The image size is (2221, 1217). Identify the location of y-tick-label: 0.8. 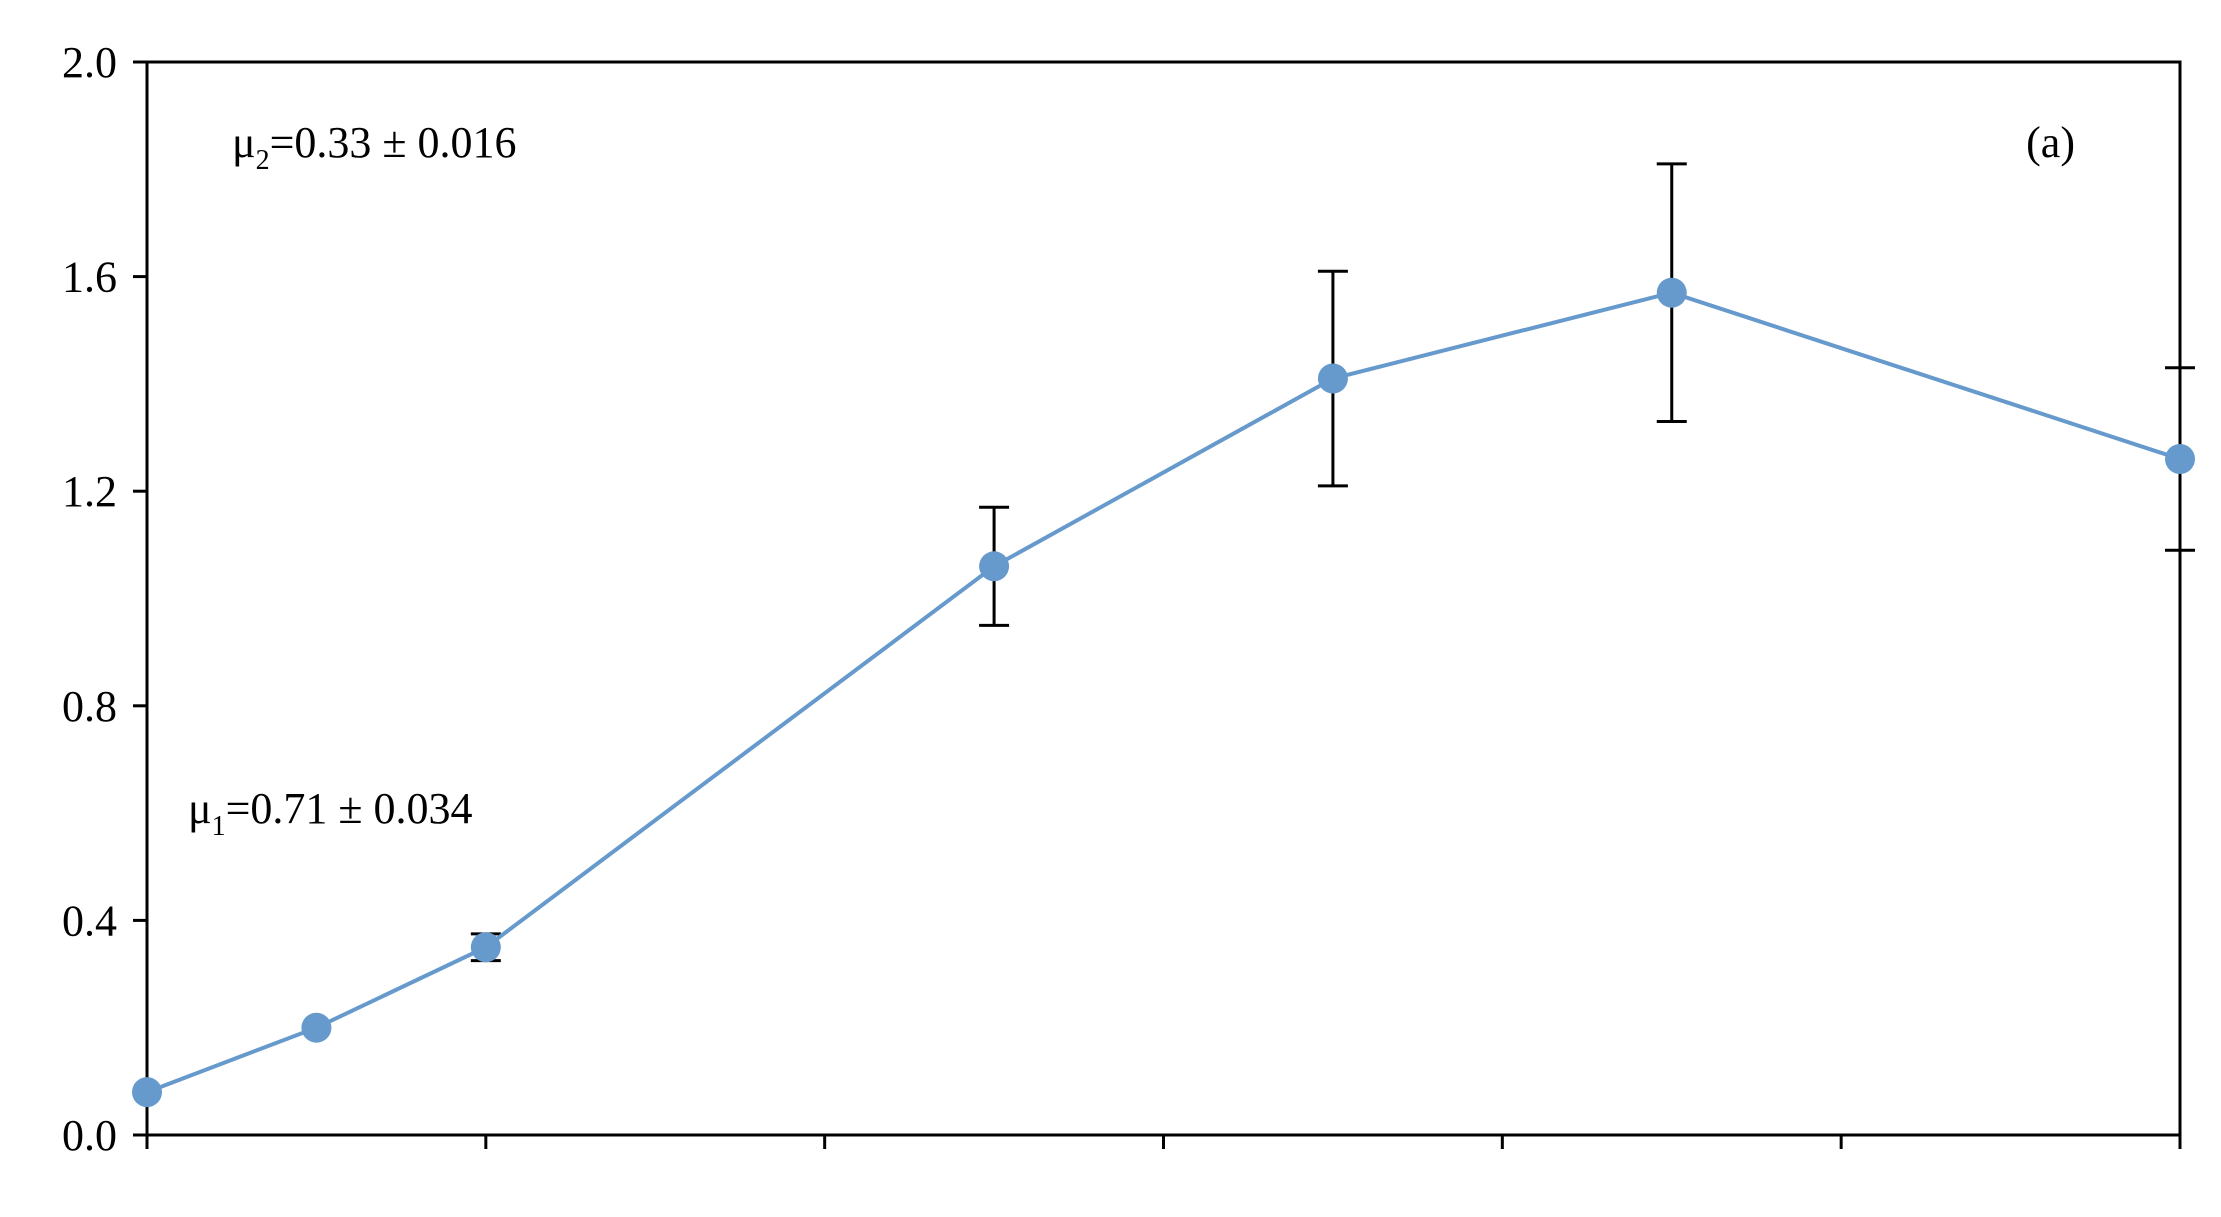
(89, 706).